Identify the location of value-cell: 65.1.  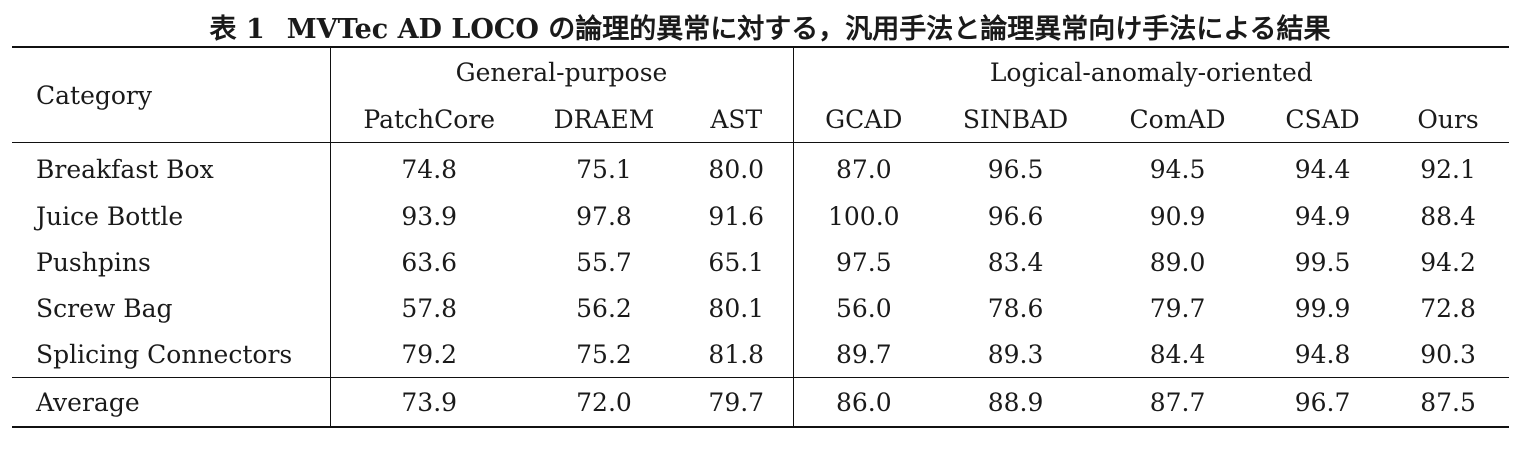
(736, 262).